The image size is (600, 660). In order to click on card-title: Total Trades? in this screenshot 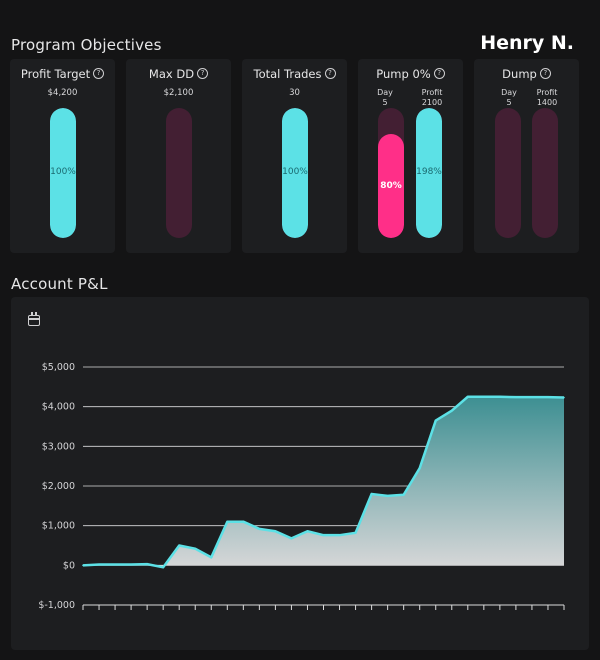, I will do `click(294, 74)`.